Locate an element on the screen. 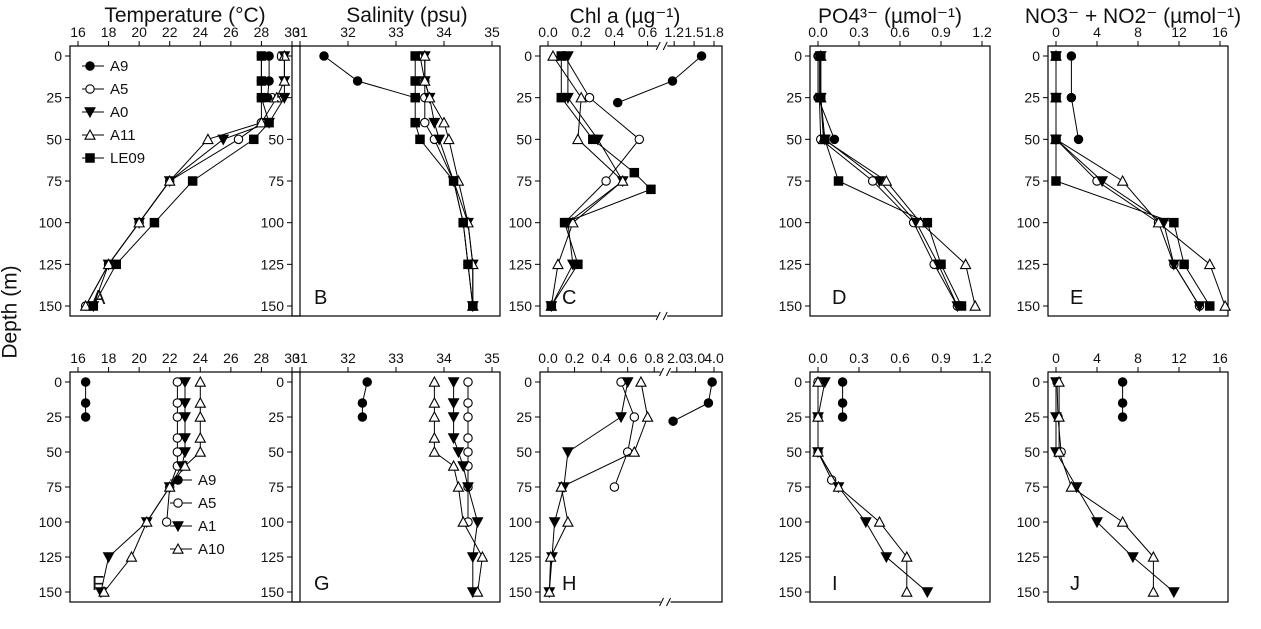 The height and width of the screenshot is (629, 1261). y-tick-label: 50 is located at coordinates (54, 452).